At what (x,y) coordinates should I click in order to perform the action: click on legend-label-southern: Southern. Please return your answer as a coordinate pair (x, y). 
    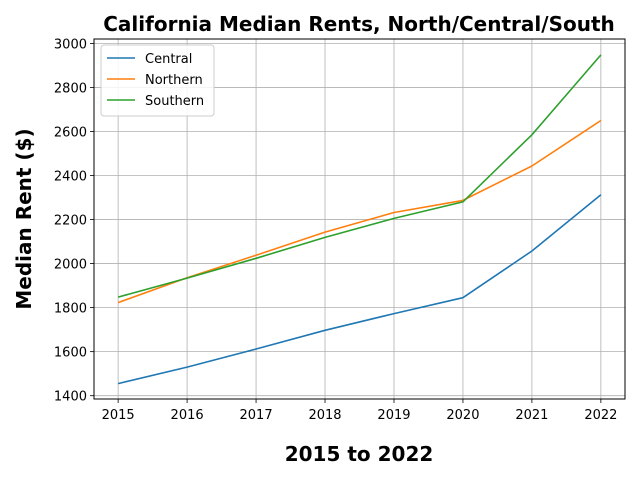
    Looking at the image, I should click on (174, 101).